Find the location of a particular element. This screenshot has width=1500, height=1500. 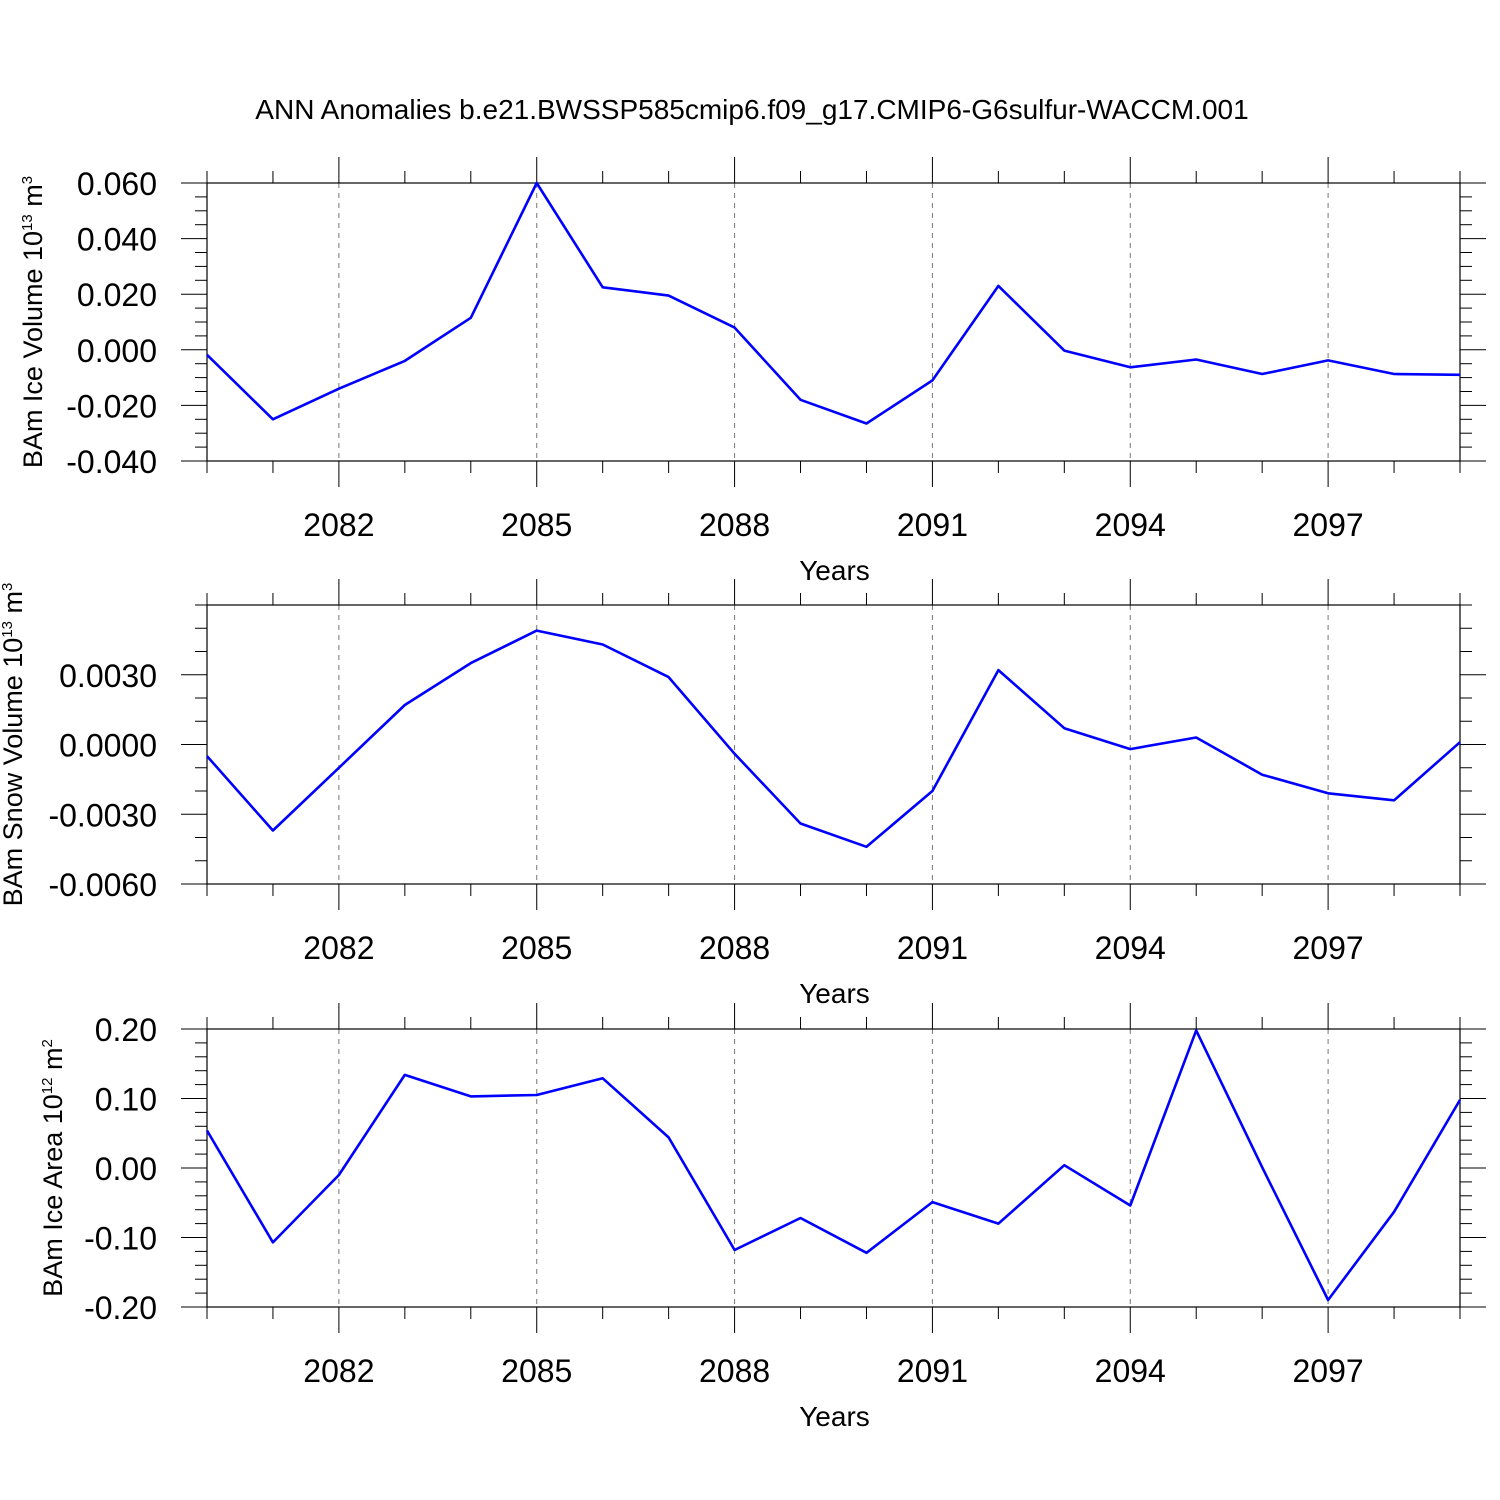

y-axis-label: BAm Ice Volume 1013 m3 is located at coordinates (33, 322).